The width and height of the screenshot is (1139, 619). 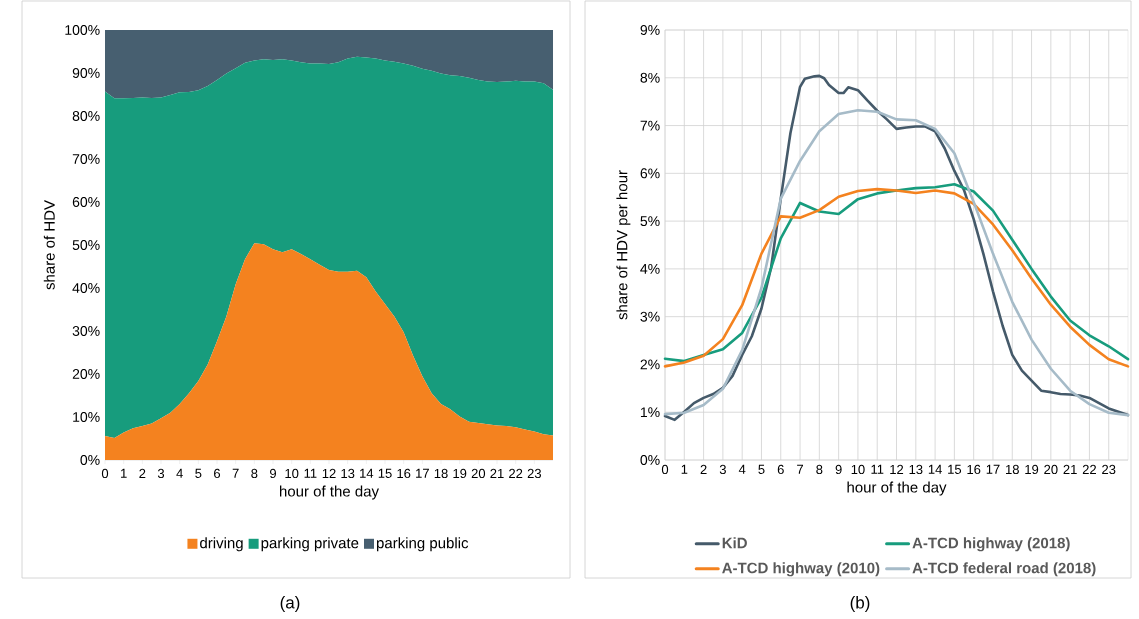 I want to click on y-axis-title: share of HDV, so click(x=49, y=245).